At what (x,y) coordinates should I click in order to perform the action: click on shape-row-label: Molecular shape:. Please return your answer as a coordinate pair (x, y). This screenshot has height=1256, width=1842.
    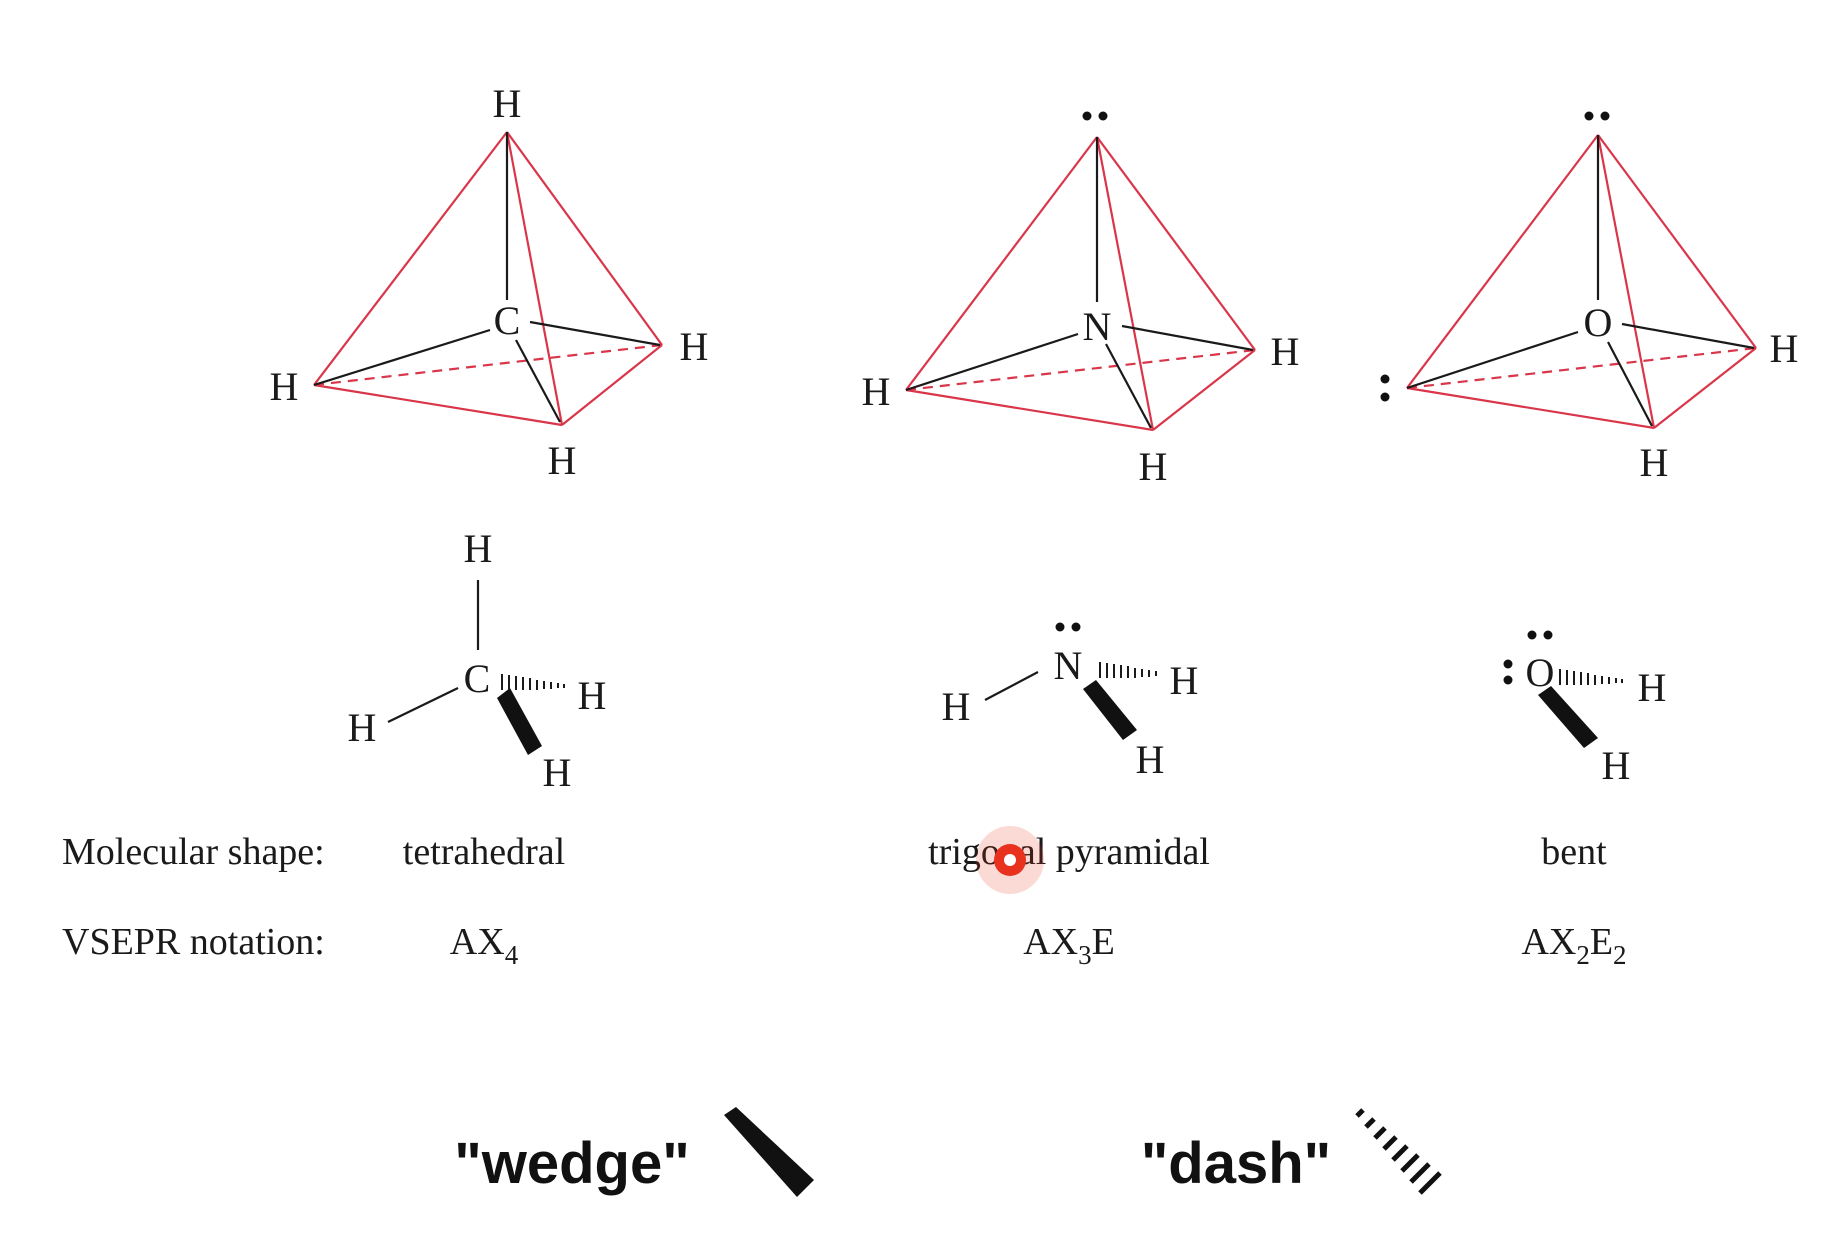
    Looking at the image, I should click on (193, 852).